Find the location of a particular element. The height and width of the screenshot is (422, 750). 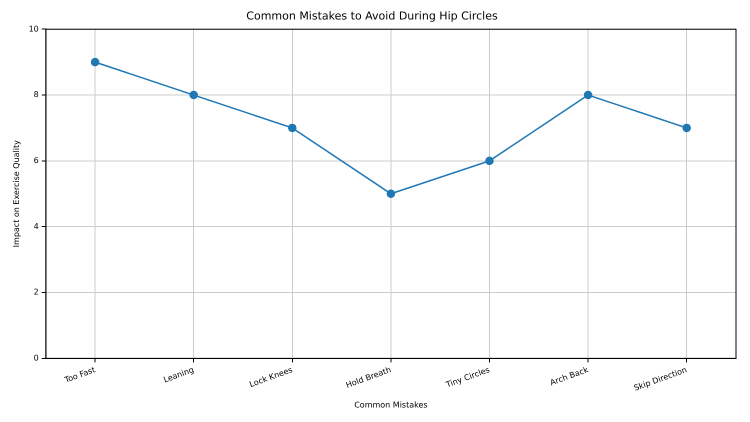

x-tick-label: Lock Knees is located at coordinates (271, 377).